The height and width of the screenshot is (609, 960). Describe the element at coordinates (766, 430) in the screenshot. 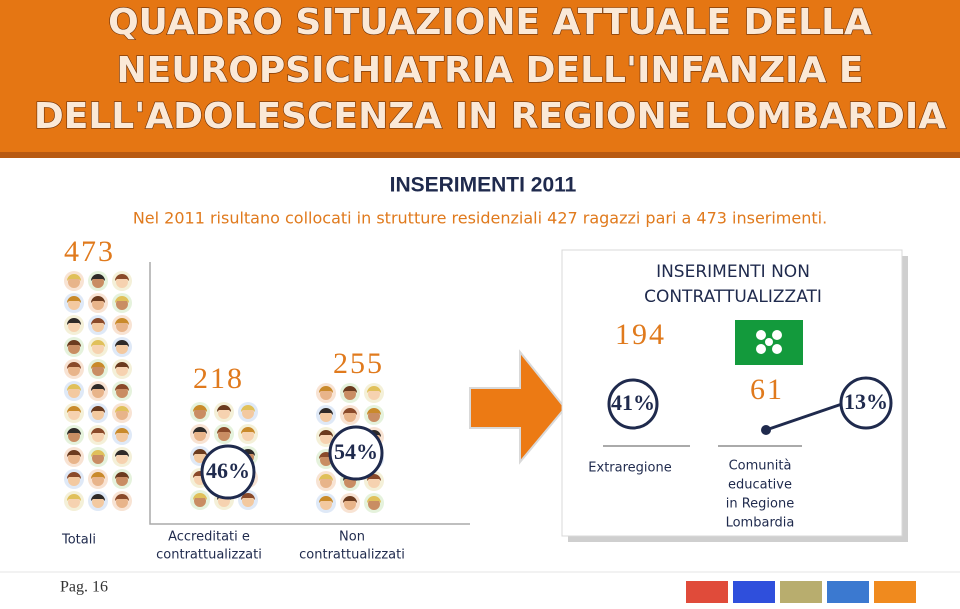

I see `connector-dot` at that location.